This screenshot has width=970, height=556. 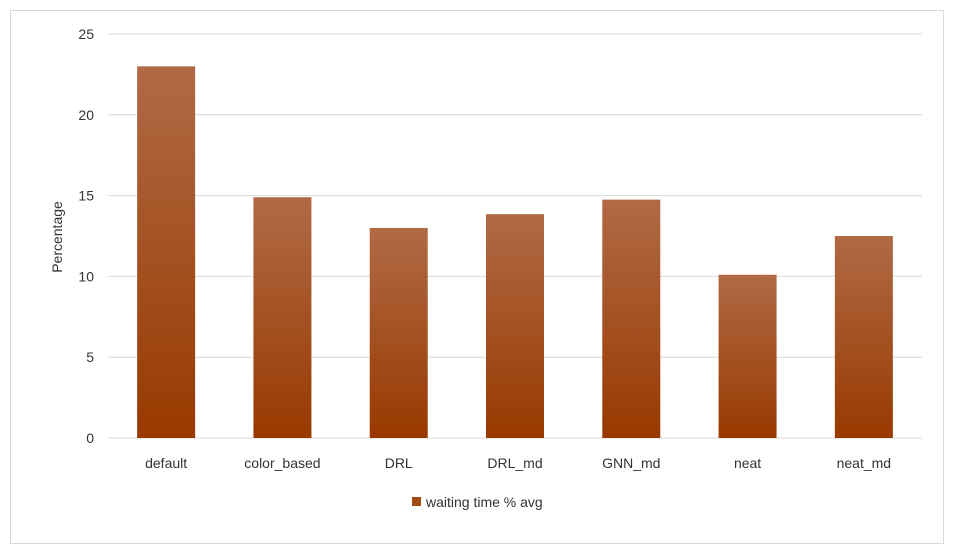 I want to click on x-tick-label-DRL_md: DRL_md, so click(x=514, y=463).